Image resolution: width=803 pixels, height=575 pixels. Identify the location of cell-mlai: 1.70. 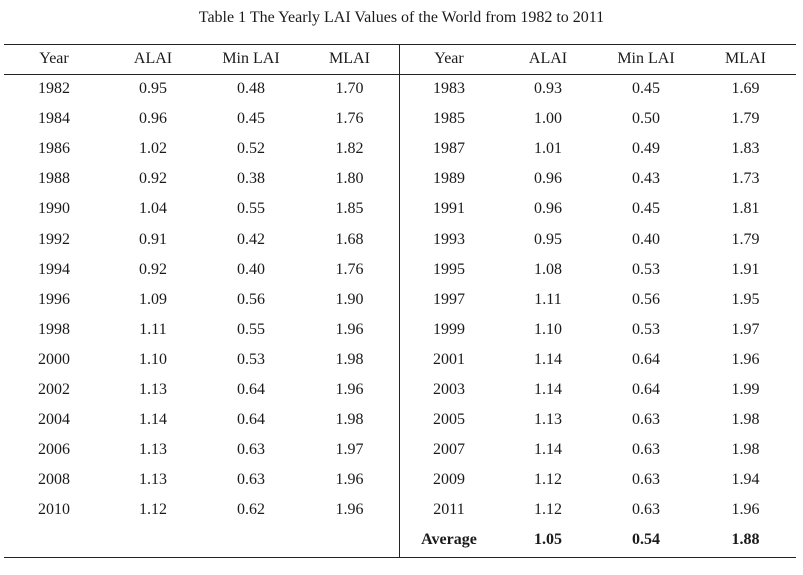
(349, 89).